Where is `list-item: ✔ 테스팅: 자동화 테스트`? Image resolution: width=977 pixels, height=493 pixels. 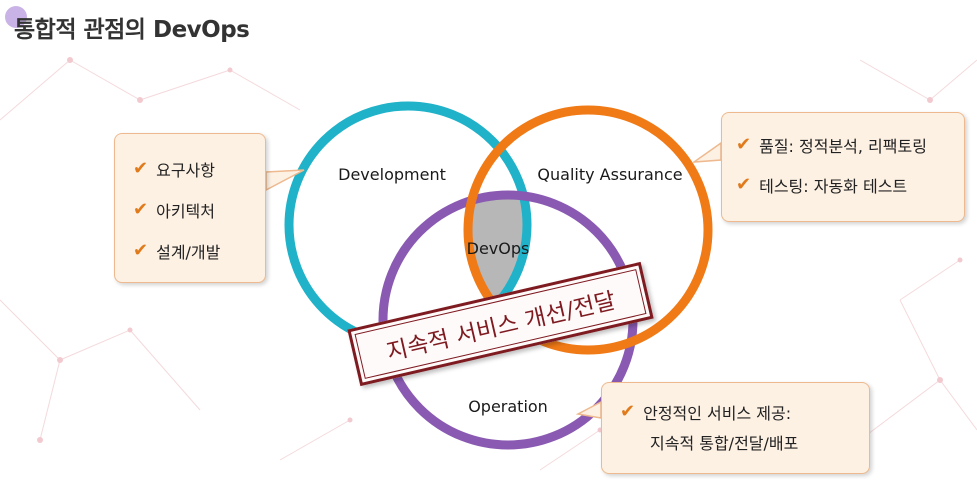
list-item: ✔ 테스팅: 자동화 테스트 is located at coordinates (850, 185).